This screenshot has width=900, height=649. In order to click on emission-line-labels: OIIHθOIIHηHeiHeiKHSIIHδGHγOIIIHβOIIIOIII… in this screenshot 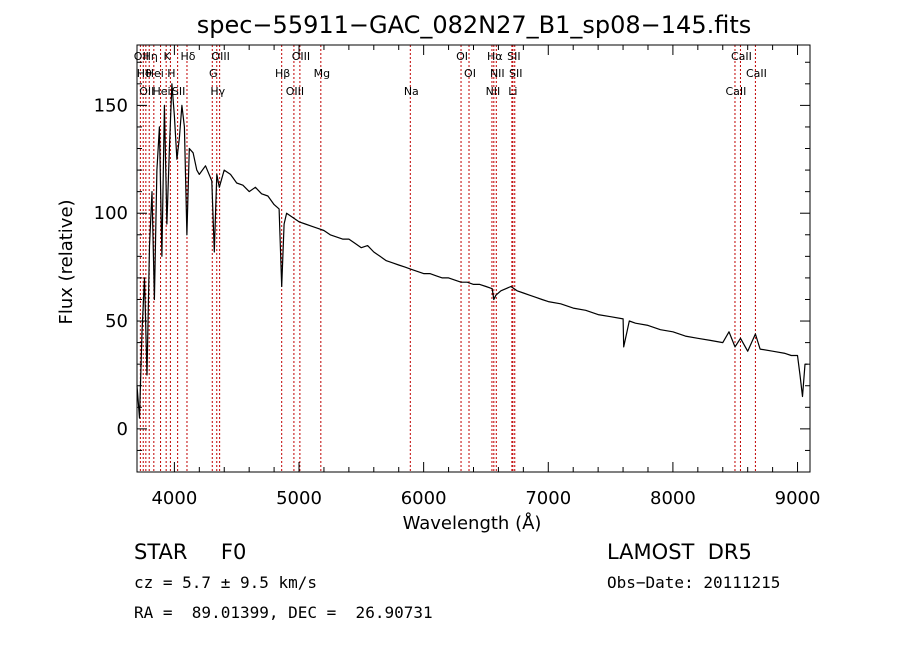, I will do `click(450, 74)`.